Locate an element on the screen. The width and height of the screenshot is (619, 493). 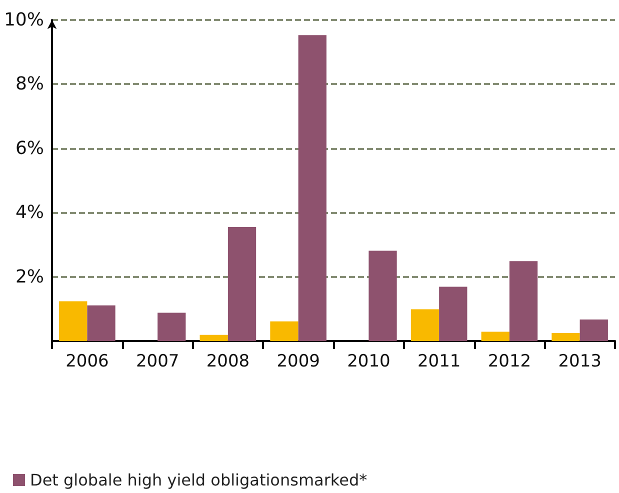
x-tick-label: 2007 is located at coordinates (158, 362).